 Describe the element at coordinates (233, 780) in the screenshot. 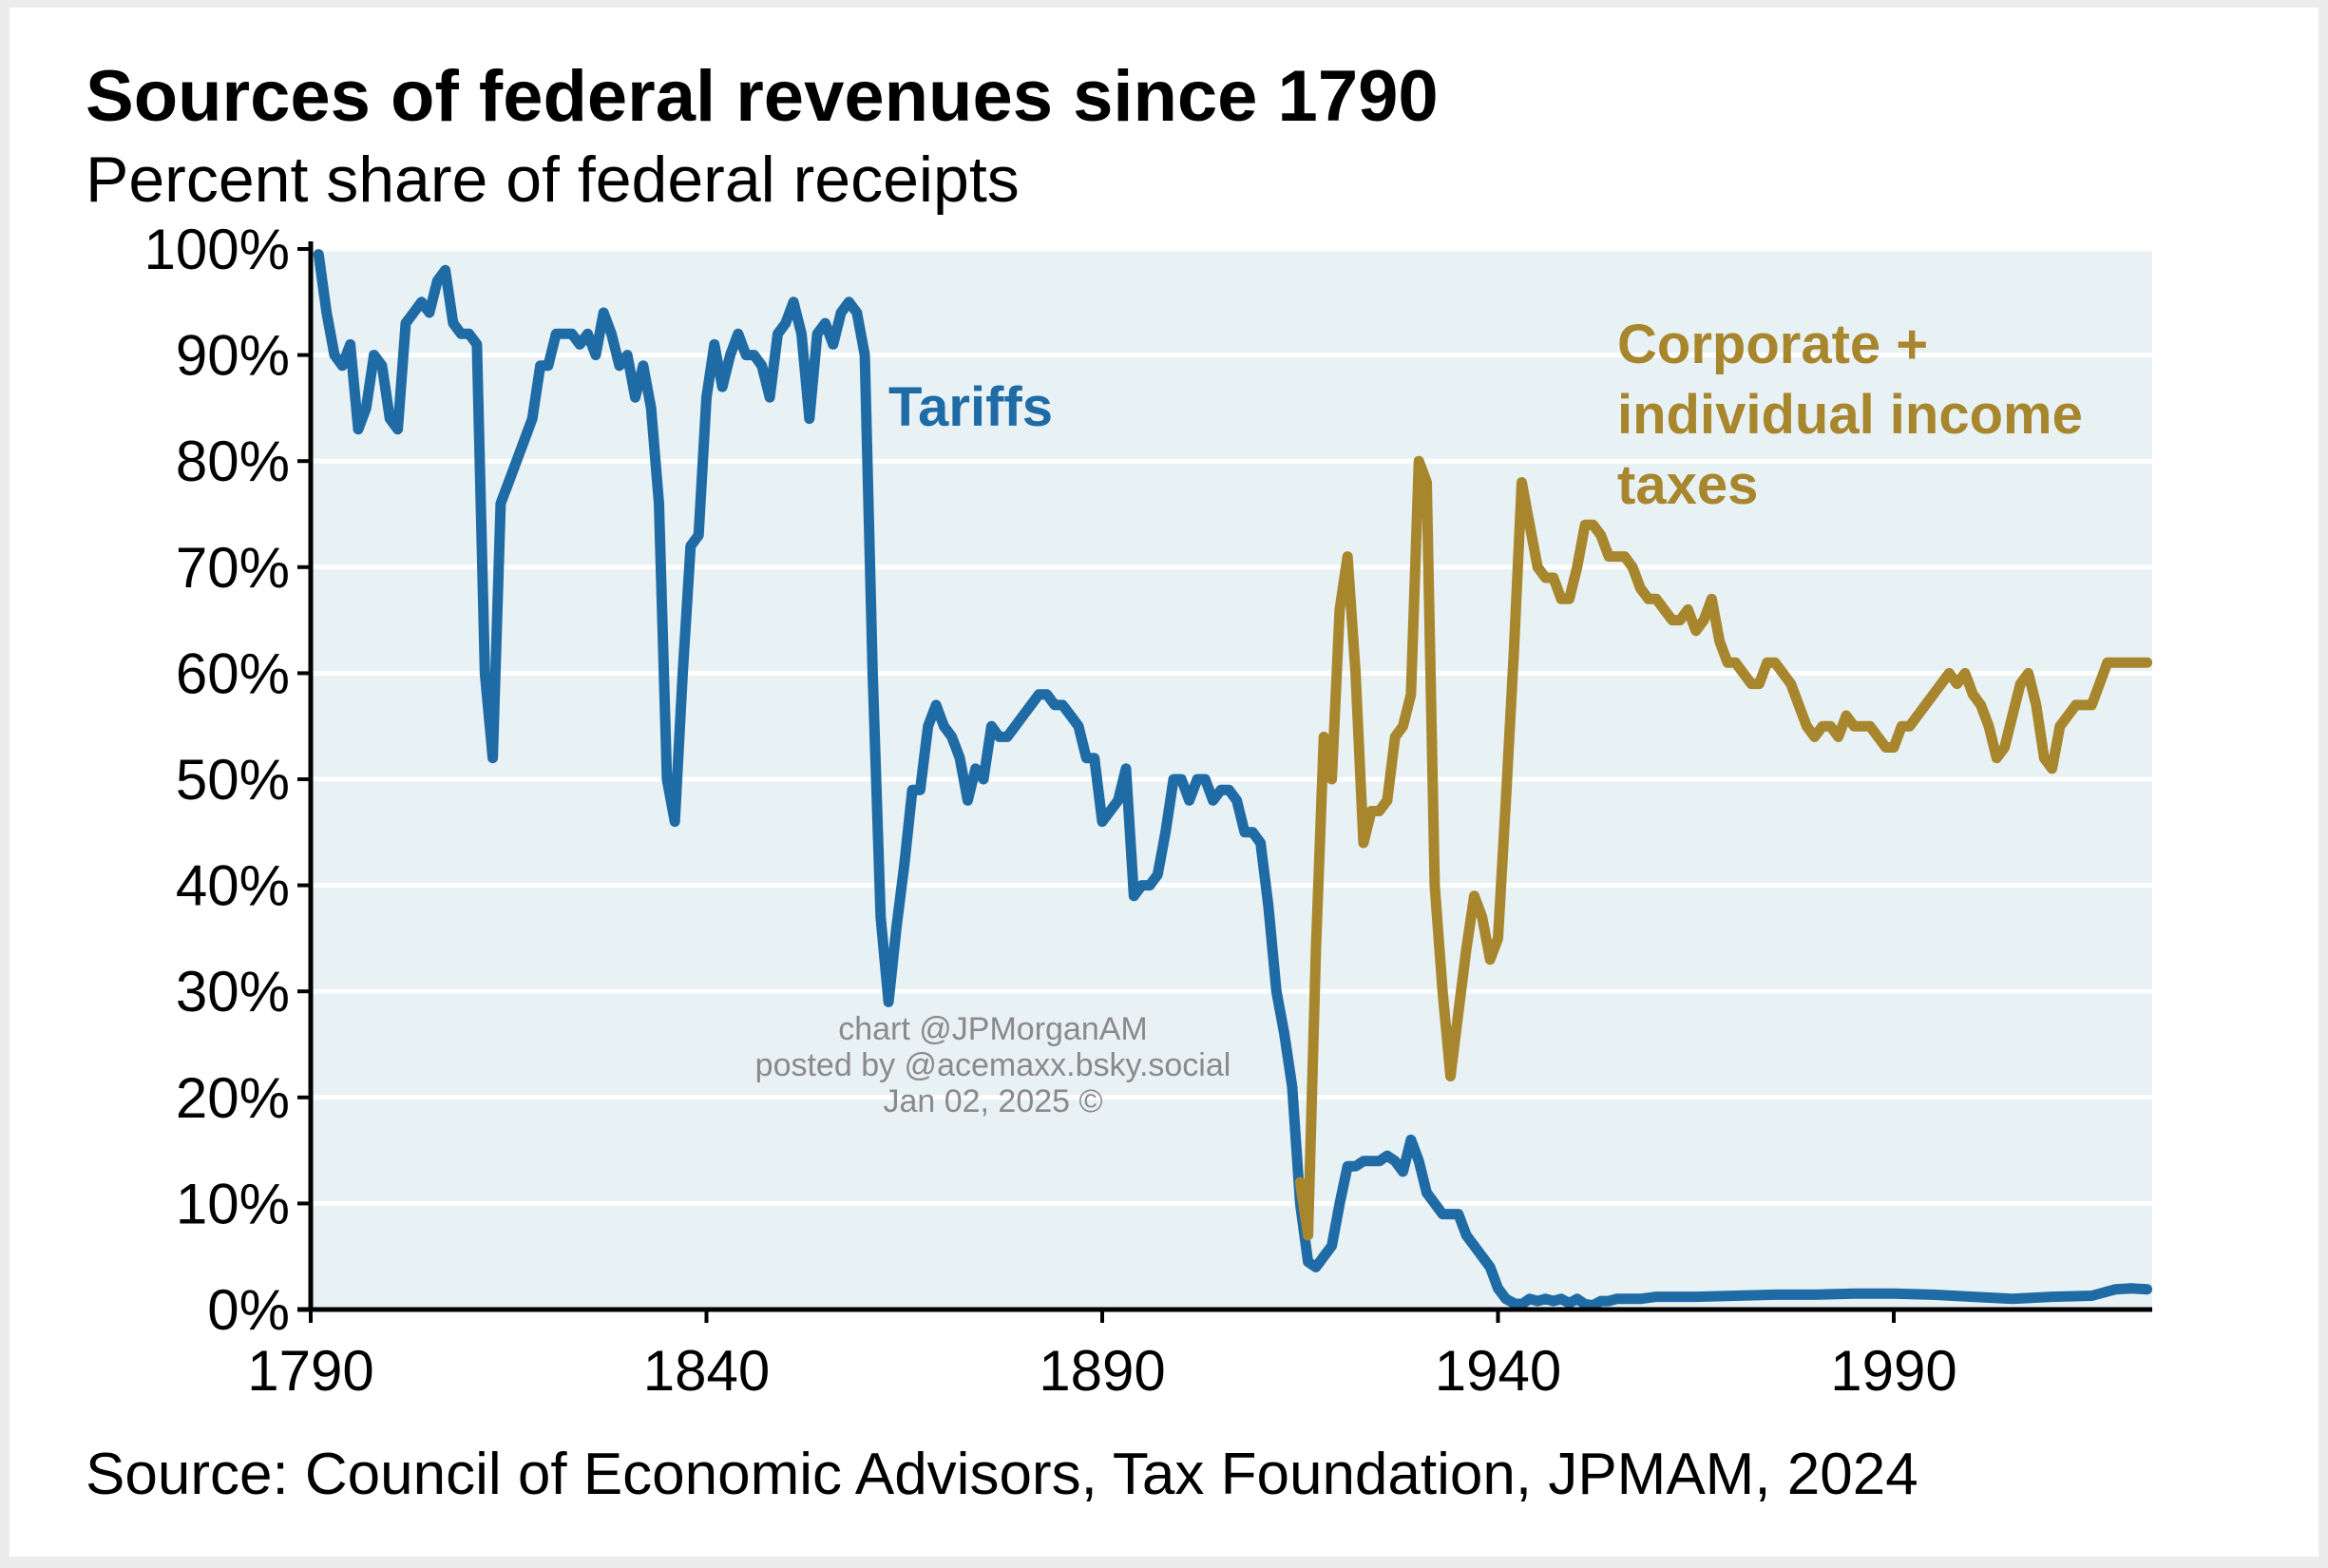

I see `y-tick-label: 50%` at that location.